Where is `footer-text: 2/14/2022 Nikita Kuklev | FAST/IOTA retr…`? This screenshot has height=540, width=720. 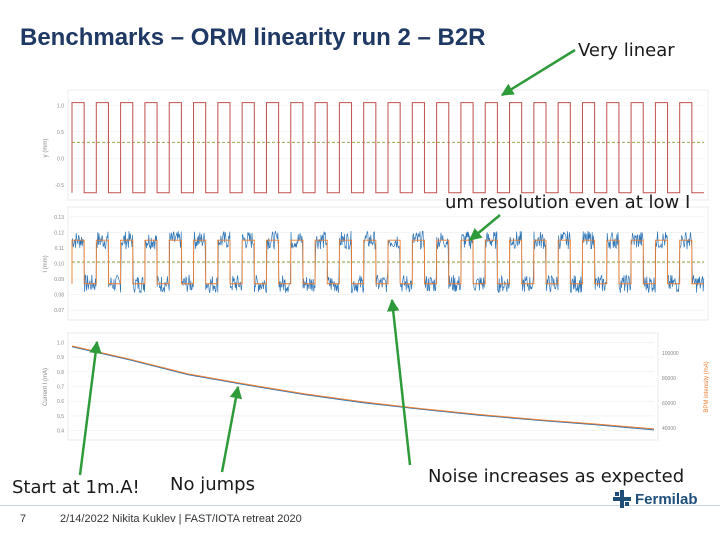 footer-text: 2/14/2022 Nikita Kuklev | FAST/IOTA retr… is located at coordinates (181, 519).